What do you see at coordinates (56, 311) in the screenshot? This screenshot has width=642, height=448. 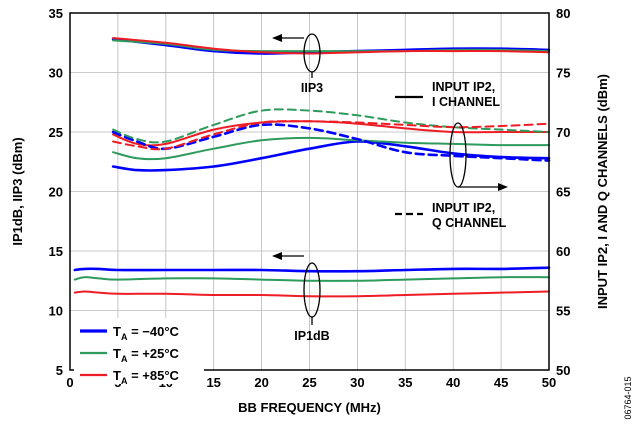 I see `left-y-tick-label: 10` at bounding box center [56, 311].